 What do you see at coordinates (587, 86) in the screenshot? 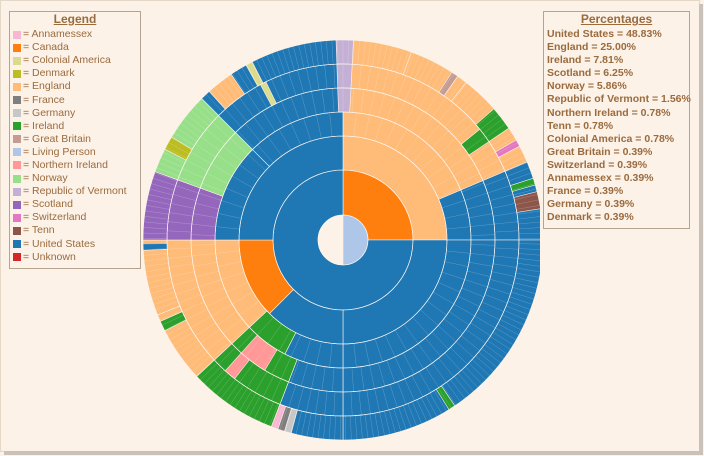
I see `percentage-item: Norway = 5.86%` at bounding box center [587, 86].